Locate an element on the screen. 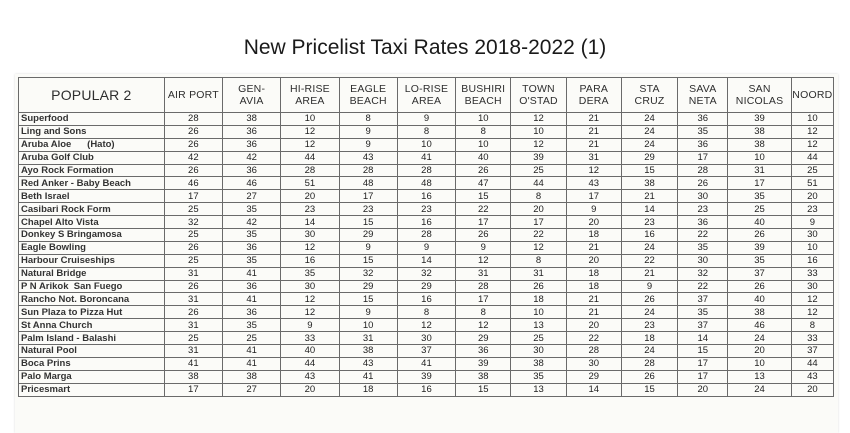 The image size is (850, 433). table-row: Aruba Aloe (Hato) 26 36 12 9 10 10 12 21 24 36 38 12 is located at coordinates (426, 144).